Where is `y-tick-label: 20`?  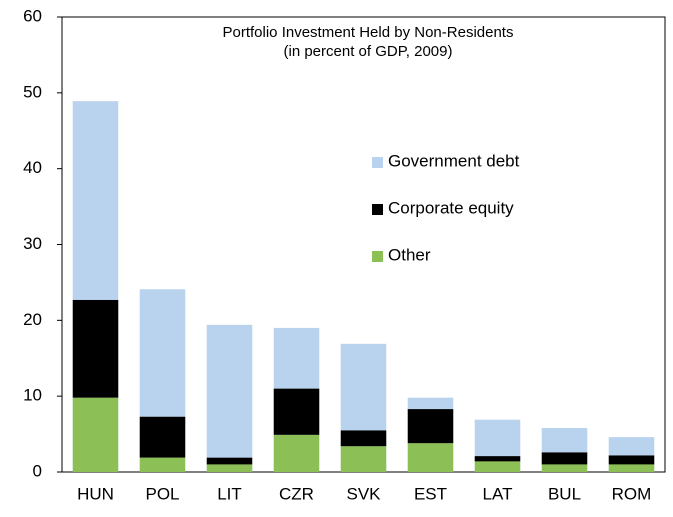 y-tick-label: 20 is located at coordinates (32, 319).